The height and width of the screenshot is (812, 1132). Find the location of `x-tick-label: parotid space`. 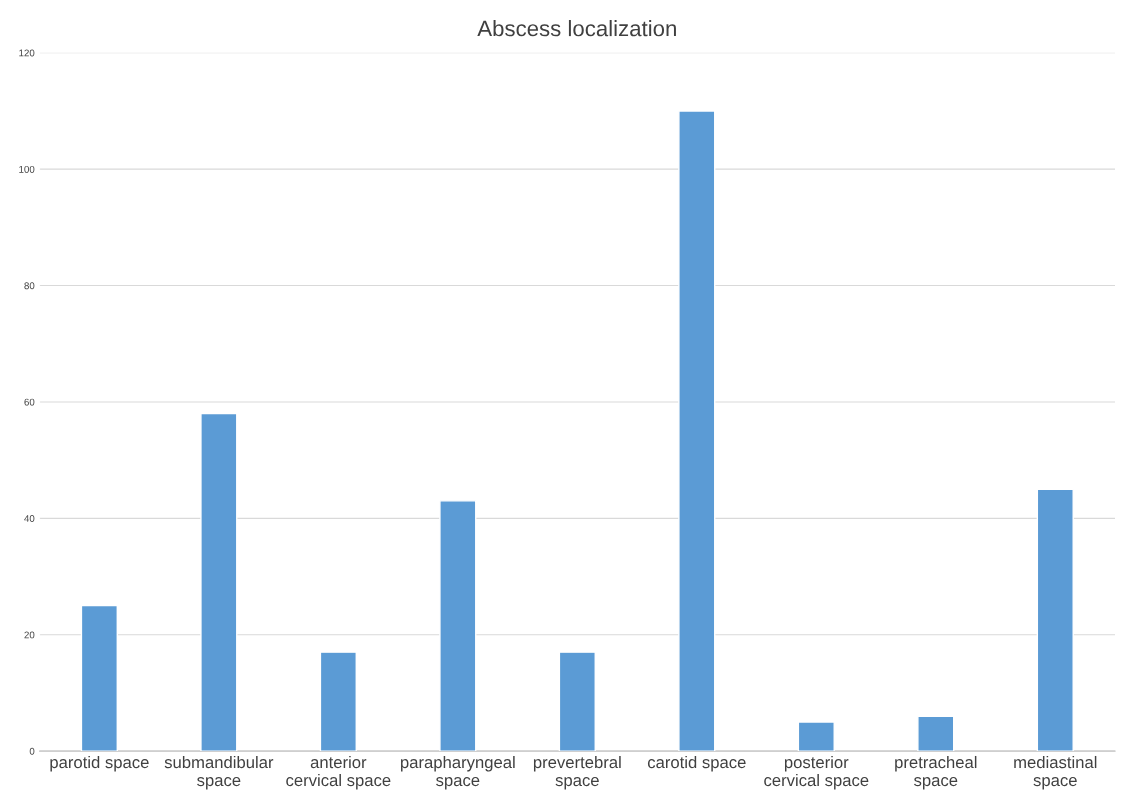

x-tick-label: parotid space is located at coordinates (99, 763).